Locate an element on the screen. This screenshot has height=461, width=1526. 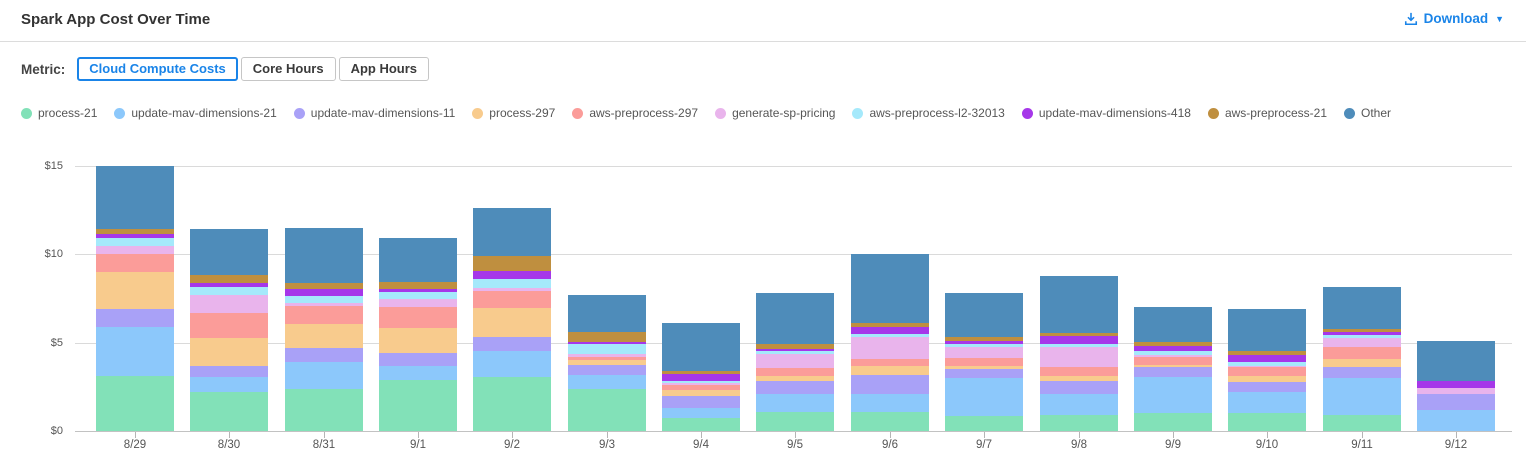
bar-segment-9-4-other is located at coordinates (701, 347).